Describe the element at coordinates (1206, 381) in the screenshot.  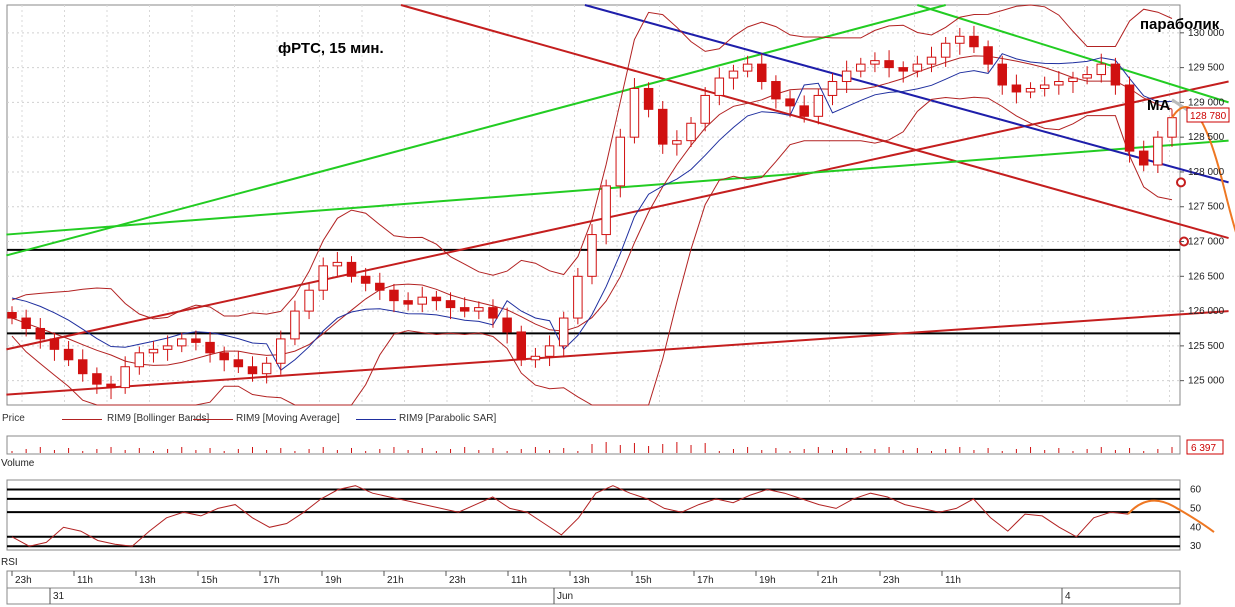
I see `price-tick-label: 125 000` at that location.